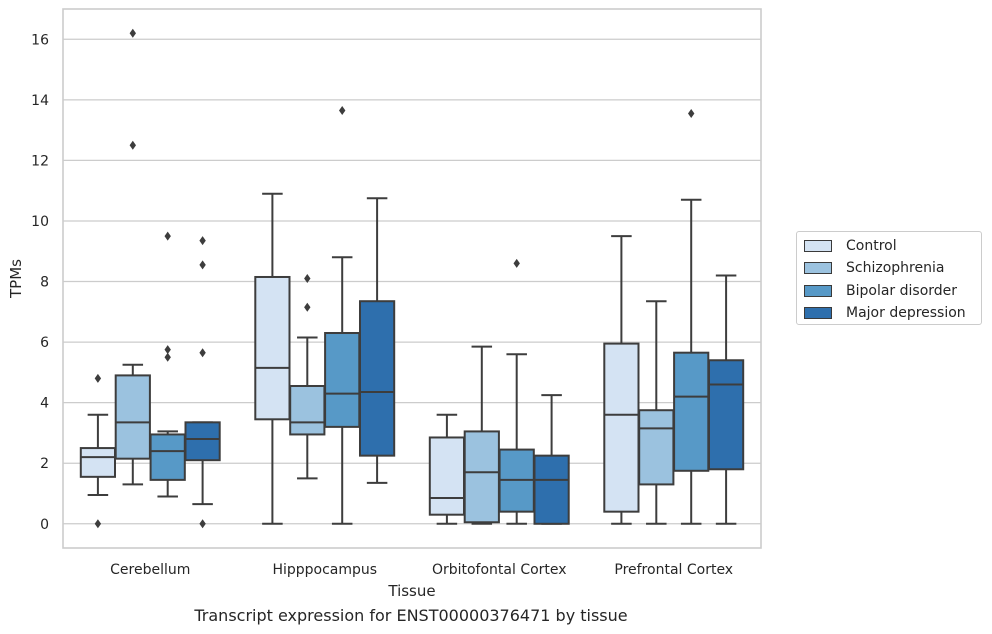 The height and width of the screenshot is (634, 992). I want to click on x-axis-label: Tissue, so click(411, 591).